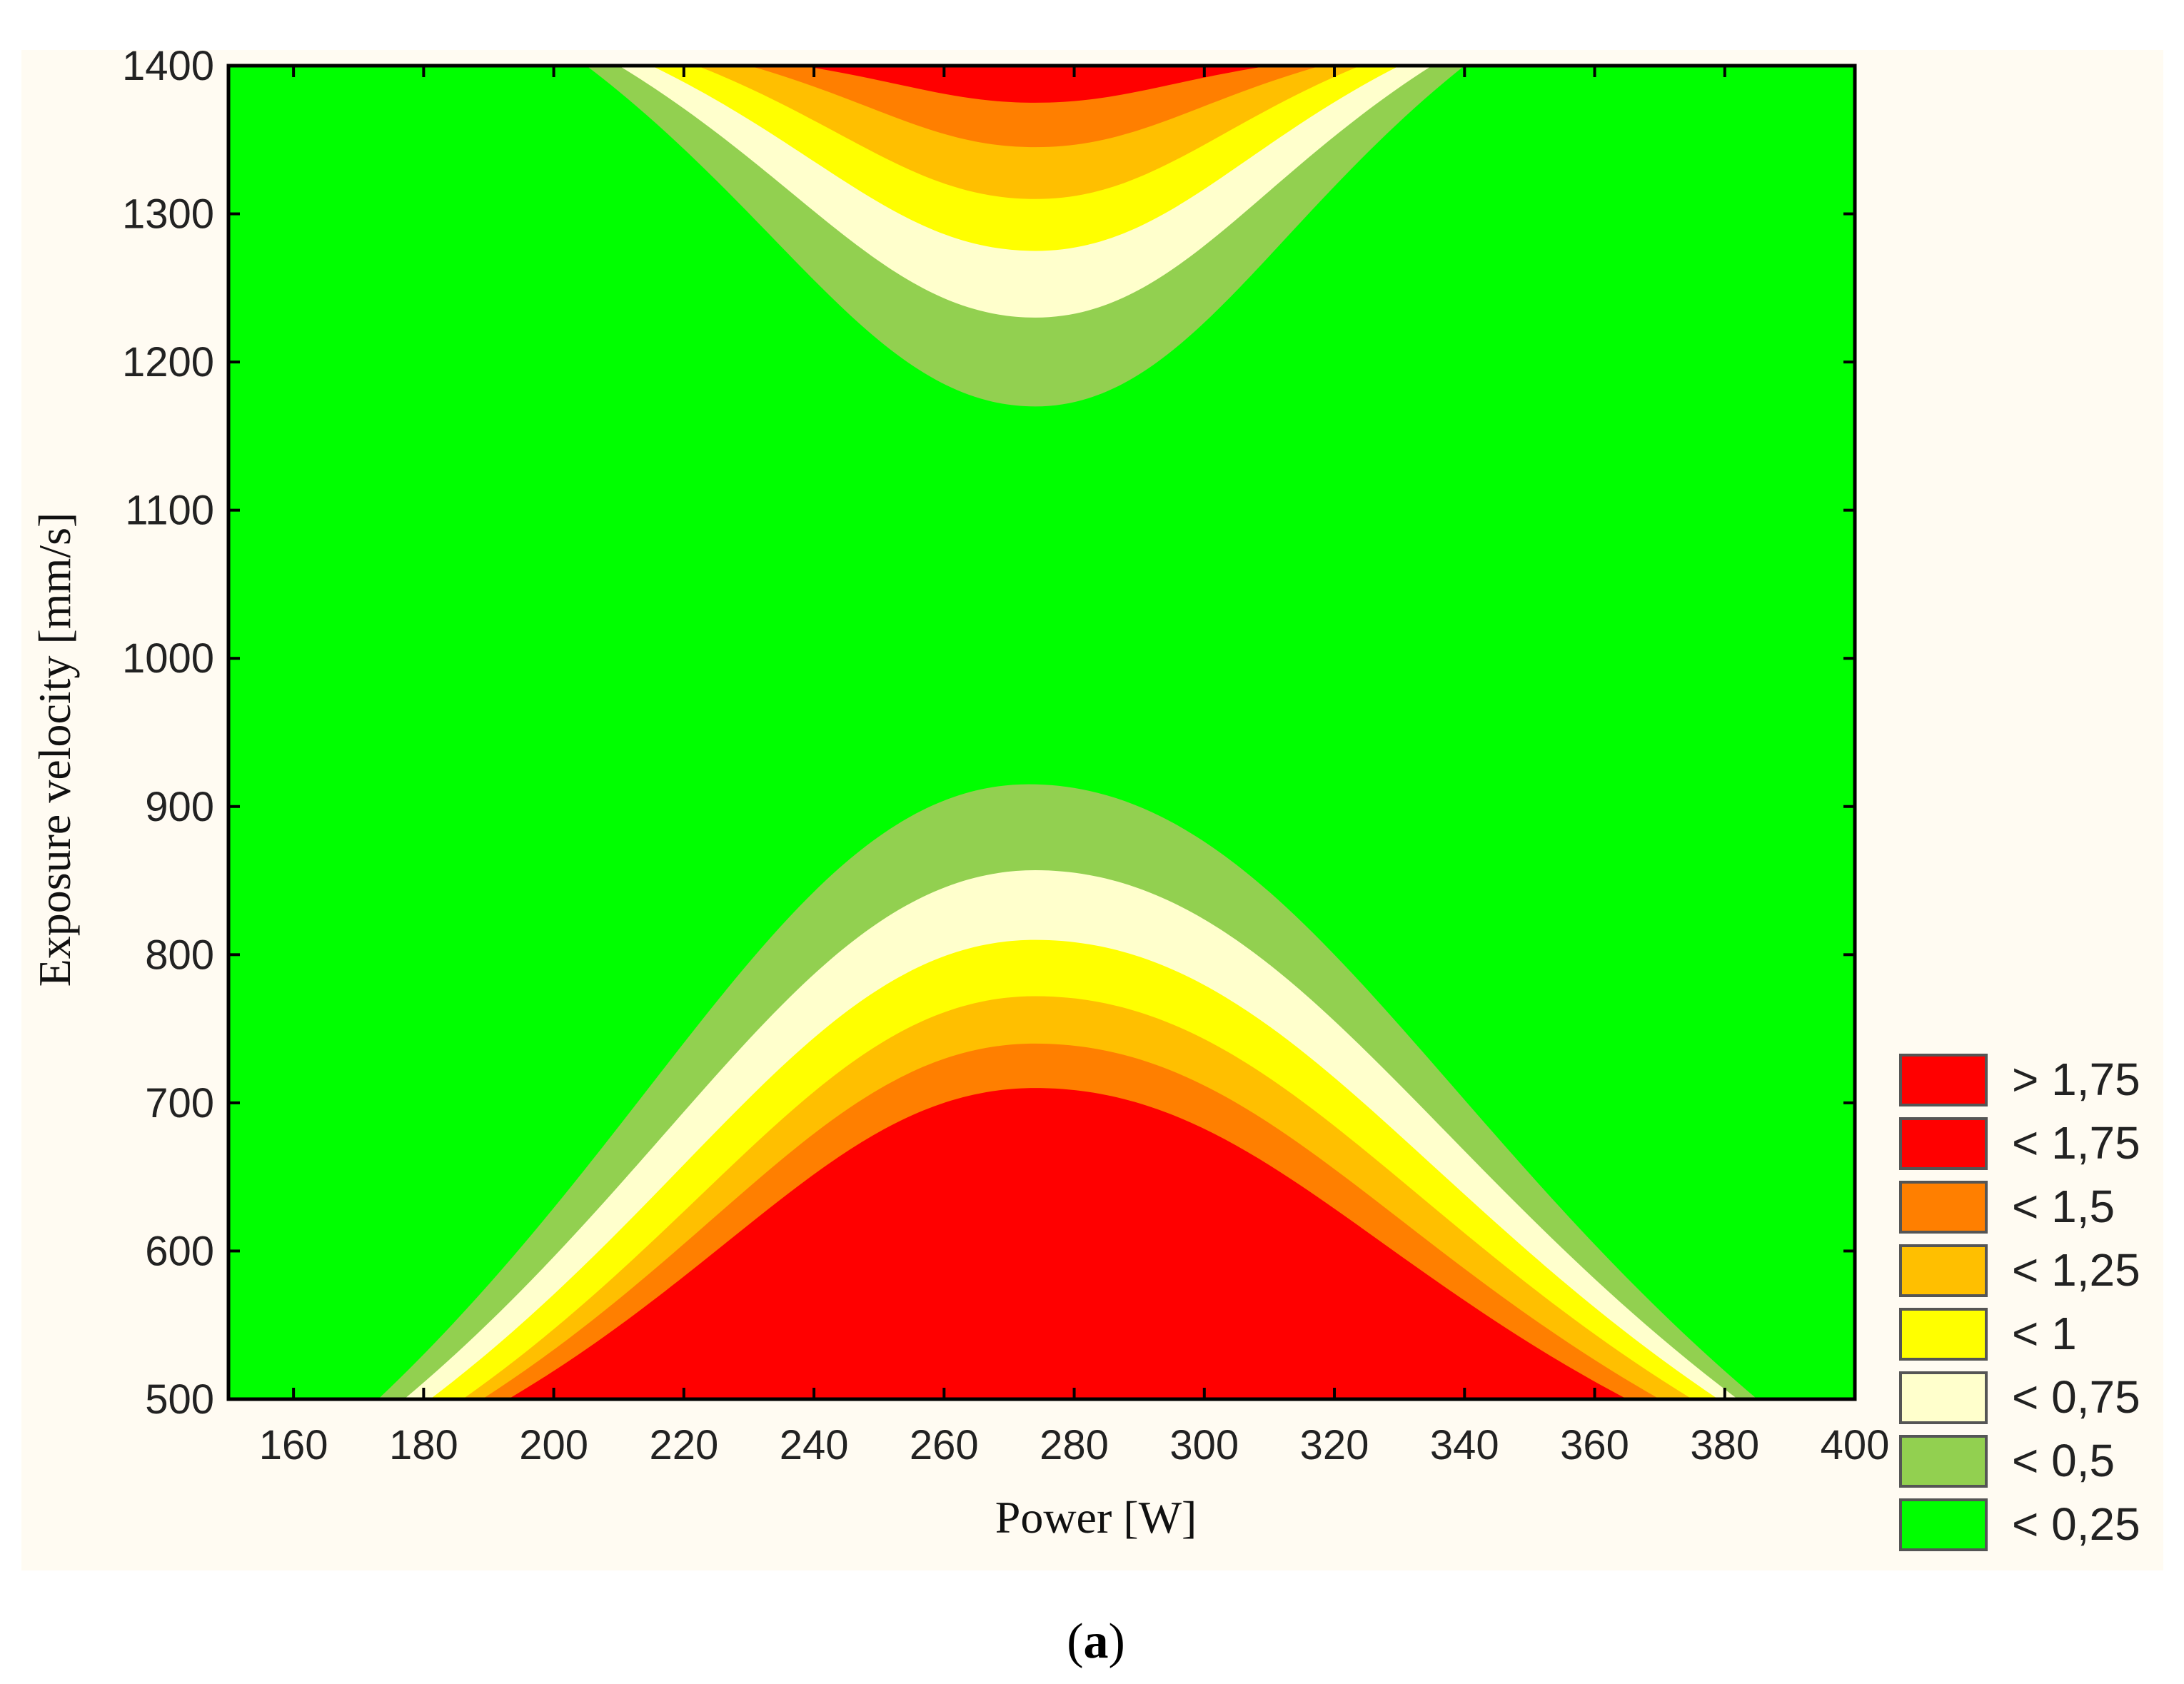  Describe the element at coordinates (814, 1445) in the screenshot. I see `x-tick-label: 240` at that location.